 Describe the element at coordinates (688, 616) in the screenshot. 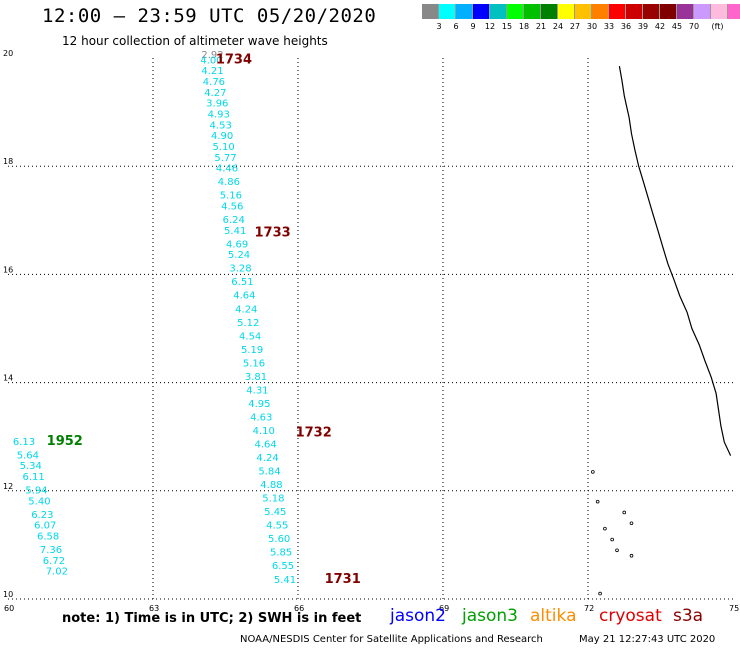

I see `satellite-s3a-label: s3a` at that location.